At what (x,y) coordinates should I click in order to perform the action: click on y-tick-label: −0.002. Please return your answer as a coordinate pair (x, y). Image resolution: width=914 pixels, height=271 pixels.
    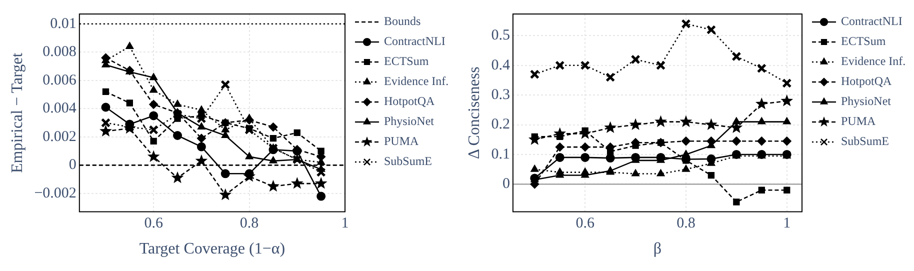
    Looking at the image, I should click on (55, 193).